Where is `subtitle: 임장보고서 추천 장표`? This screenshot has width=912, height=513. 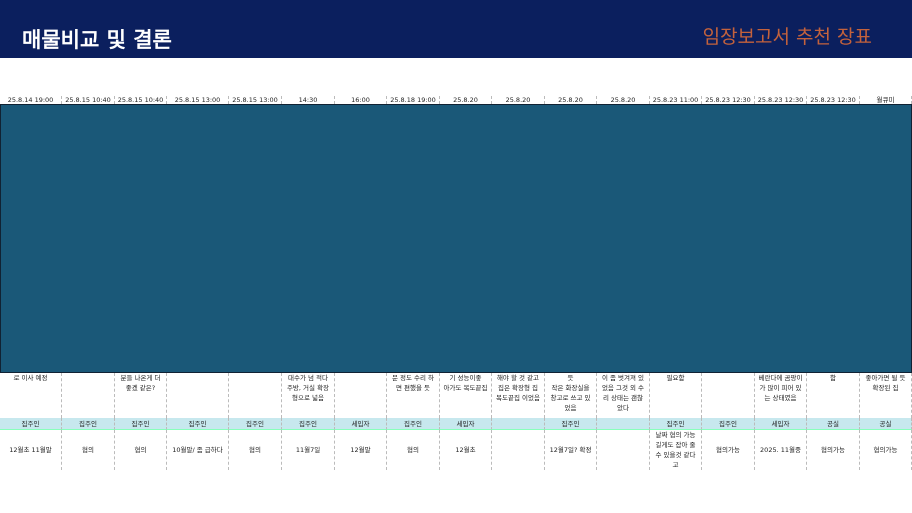
subtitle: 임장보고서 추천 장표 is located at coordinates (787, 37).